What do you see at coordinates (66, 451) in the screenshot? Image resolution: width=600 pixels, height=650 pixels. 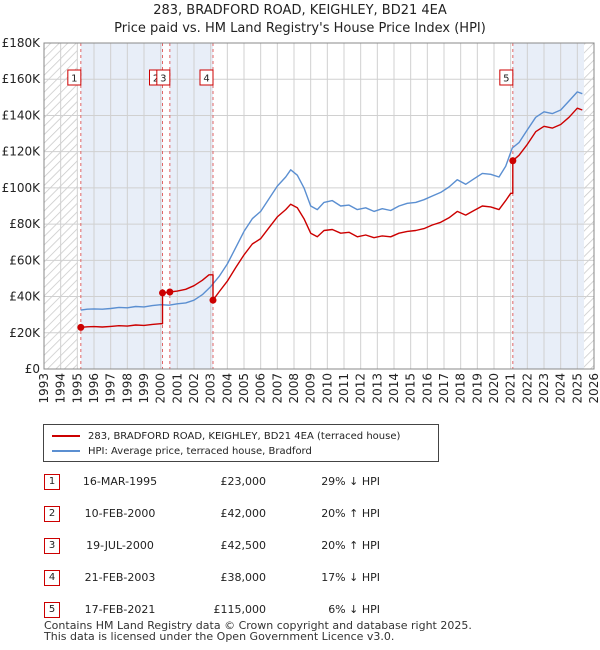 I see `hpi-legend-swatch` at bounding box center [66, 451].